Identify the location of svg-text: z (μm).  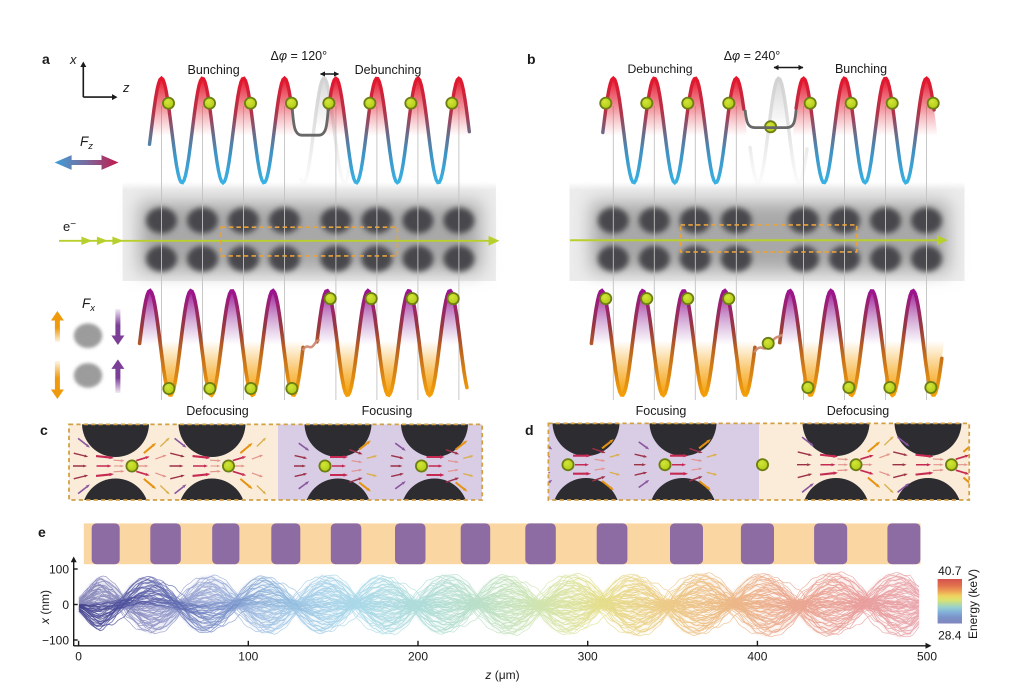
(501, 675).